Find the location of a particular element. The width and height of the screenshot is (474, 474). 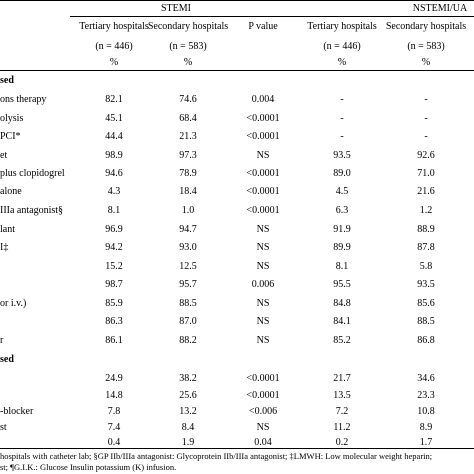

footnote-rule is located at coordinates (237, 448).